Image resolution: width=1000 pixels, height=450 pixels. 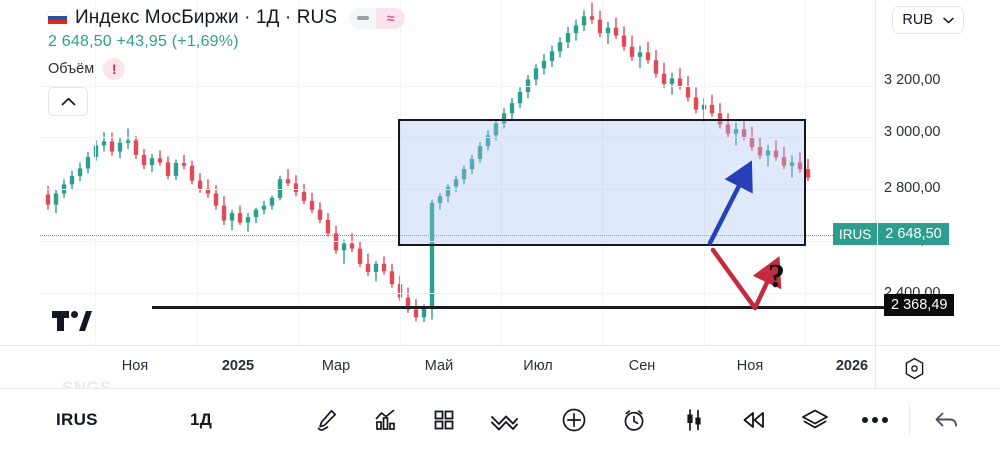 I want to click on currency-selector: RUB, so click(x=928, y=20).